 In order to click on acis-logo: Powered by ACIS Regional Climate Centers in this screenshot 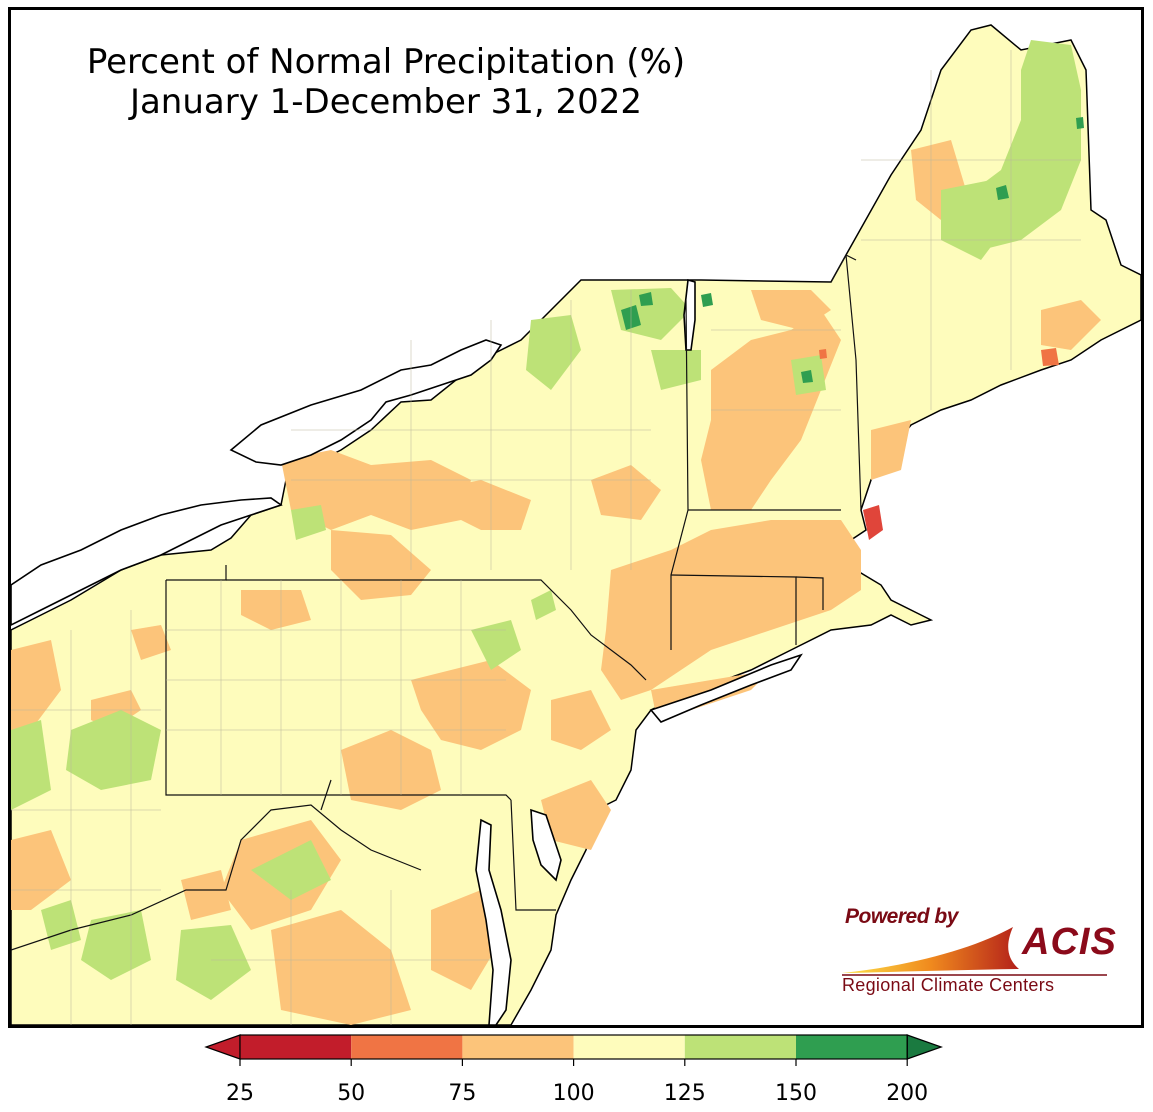, I will do `click(982, 949)`.